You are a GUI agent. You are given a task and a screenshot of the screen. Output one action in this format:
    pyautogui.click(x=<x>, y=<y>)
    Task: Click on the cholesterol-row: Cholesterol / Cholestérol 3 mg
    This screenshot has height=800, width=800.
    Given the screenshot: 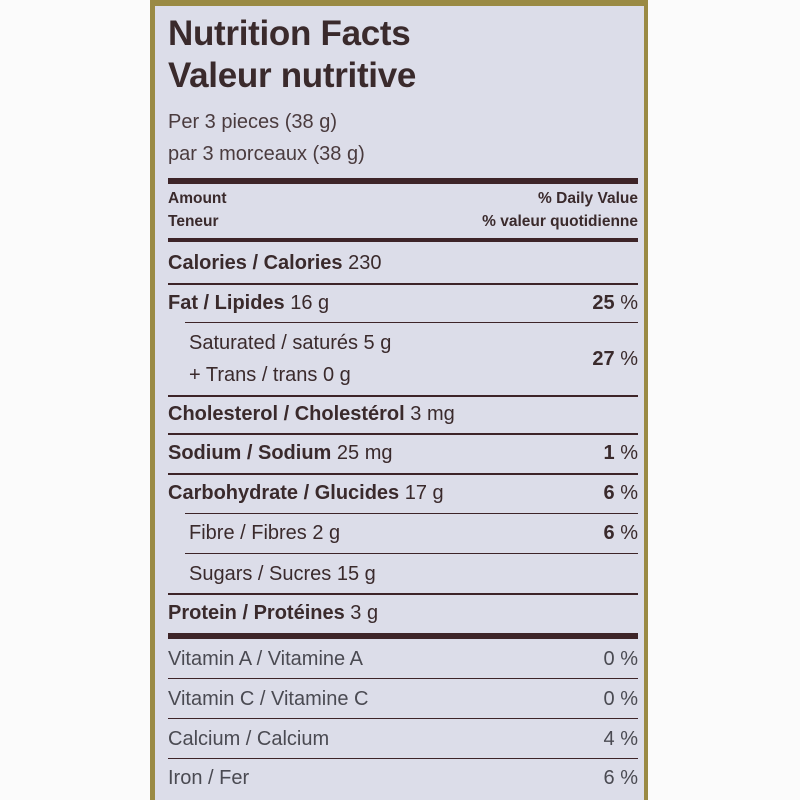 What is the action you would take?
    pyautogui.click(x=311, y=414)
    